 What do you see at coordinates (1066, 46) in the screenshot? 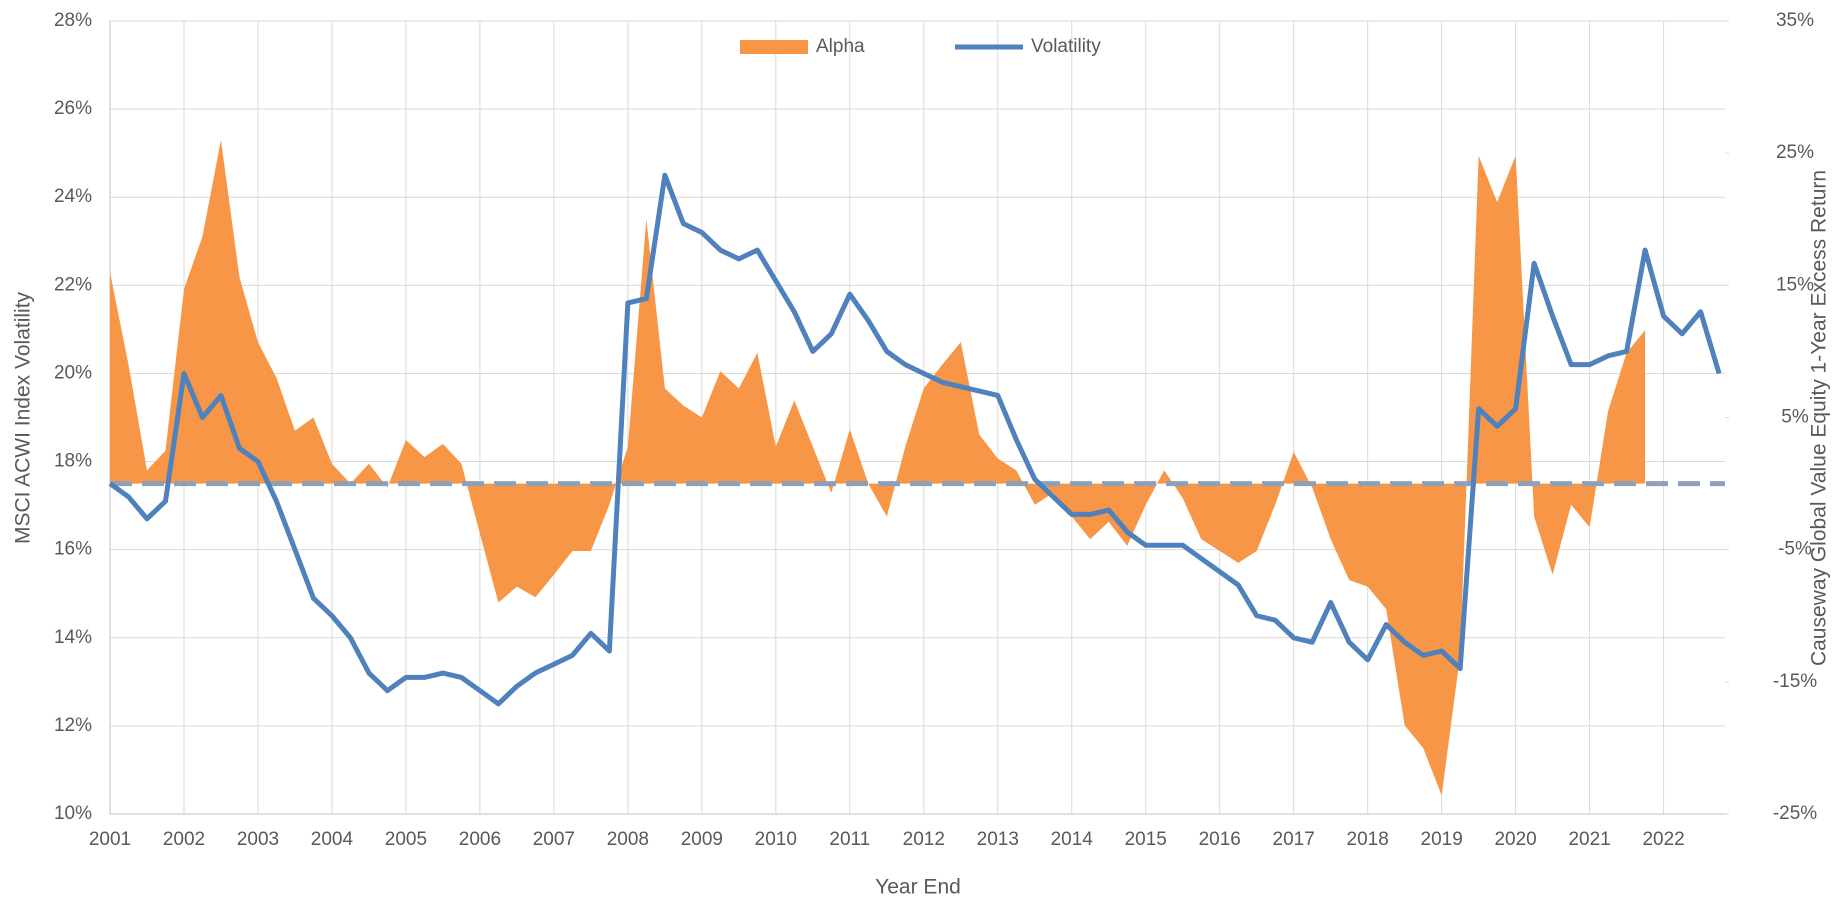
I see `legend-label: Volatility` at bounding box center [1066, 46].